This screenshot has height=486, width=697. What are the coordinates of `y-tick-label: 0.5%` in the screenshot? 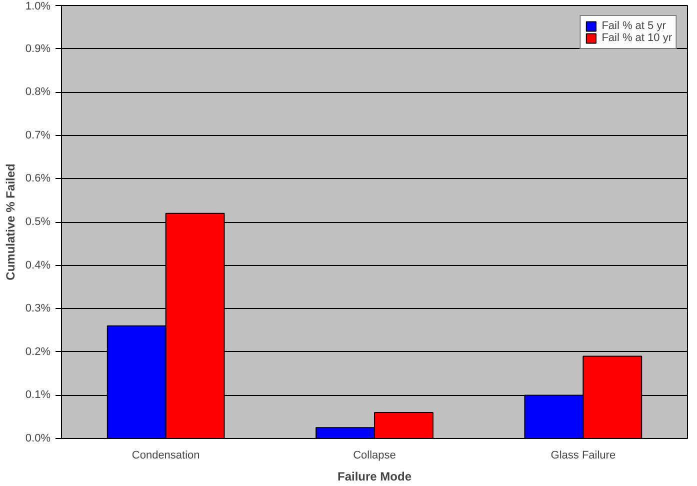 It's located at (38, 222).